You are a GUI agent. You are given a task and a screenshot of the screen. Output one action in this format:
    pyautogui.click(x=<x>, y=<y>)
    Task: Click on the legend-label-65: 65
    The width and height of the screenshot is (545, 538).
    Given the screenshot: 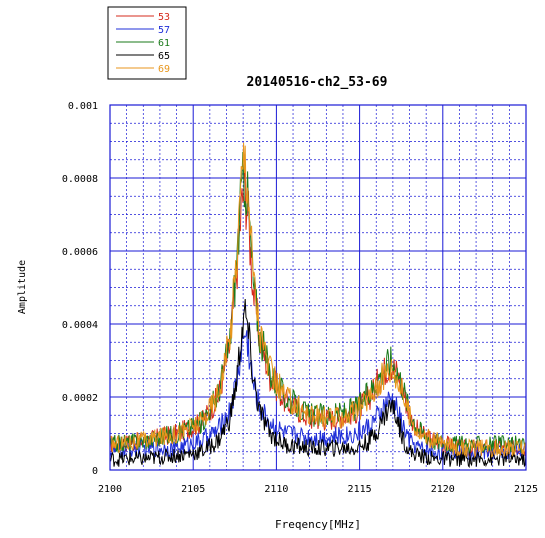 What is the action you would take?
    pyautogui.click(x=164, y=56)
    